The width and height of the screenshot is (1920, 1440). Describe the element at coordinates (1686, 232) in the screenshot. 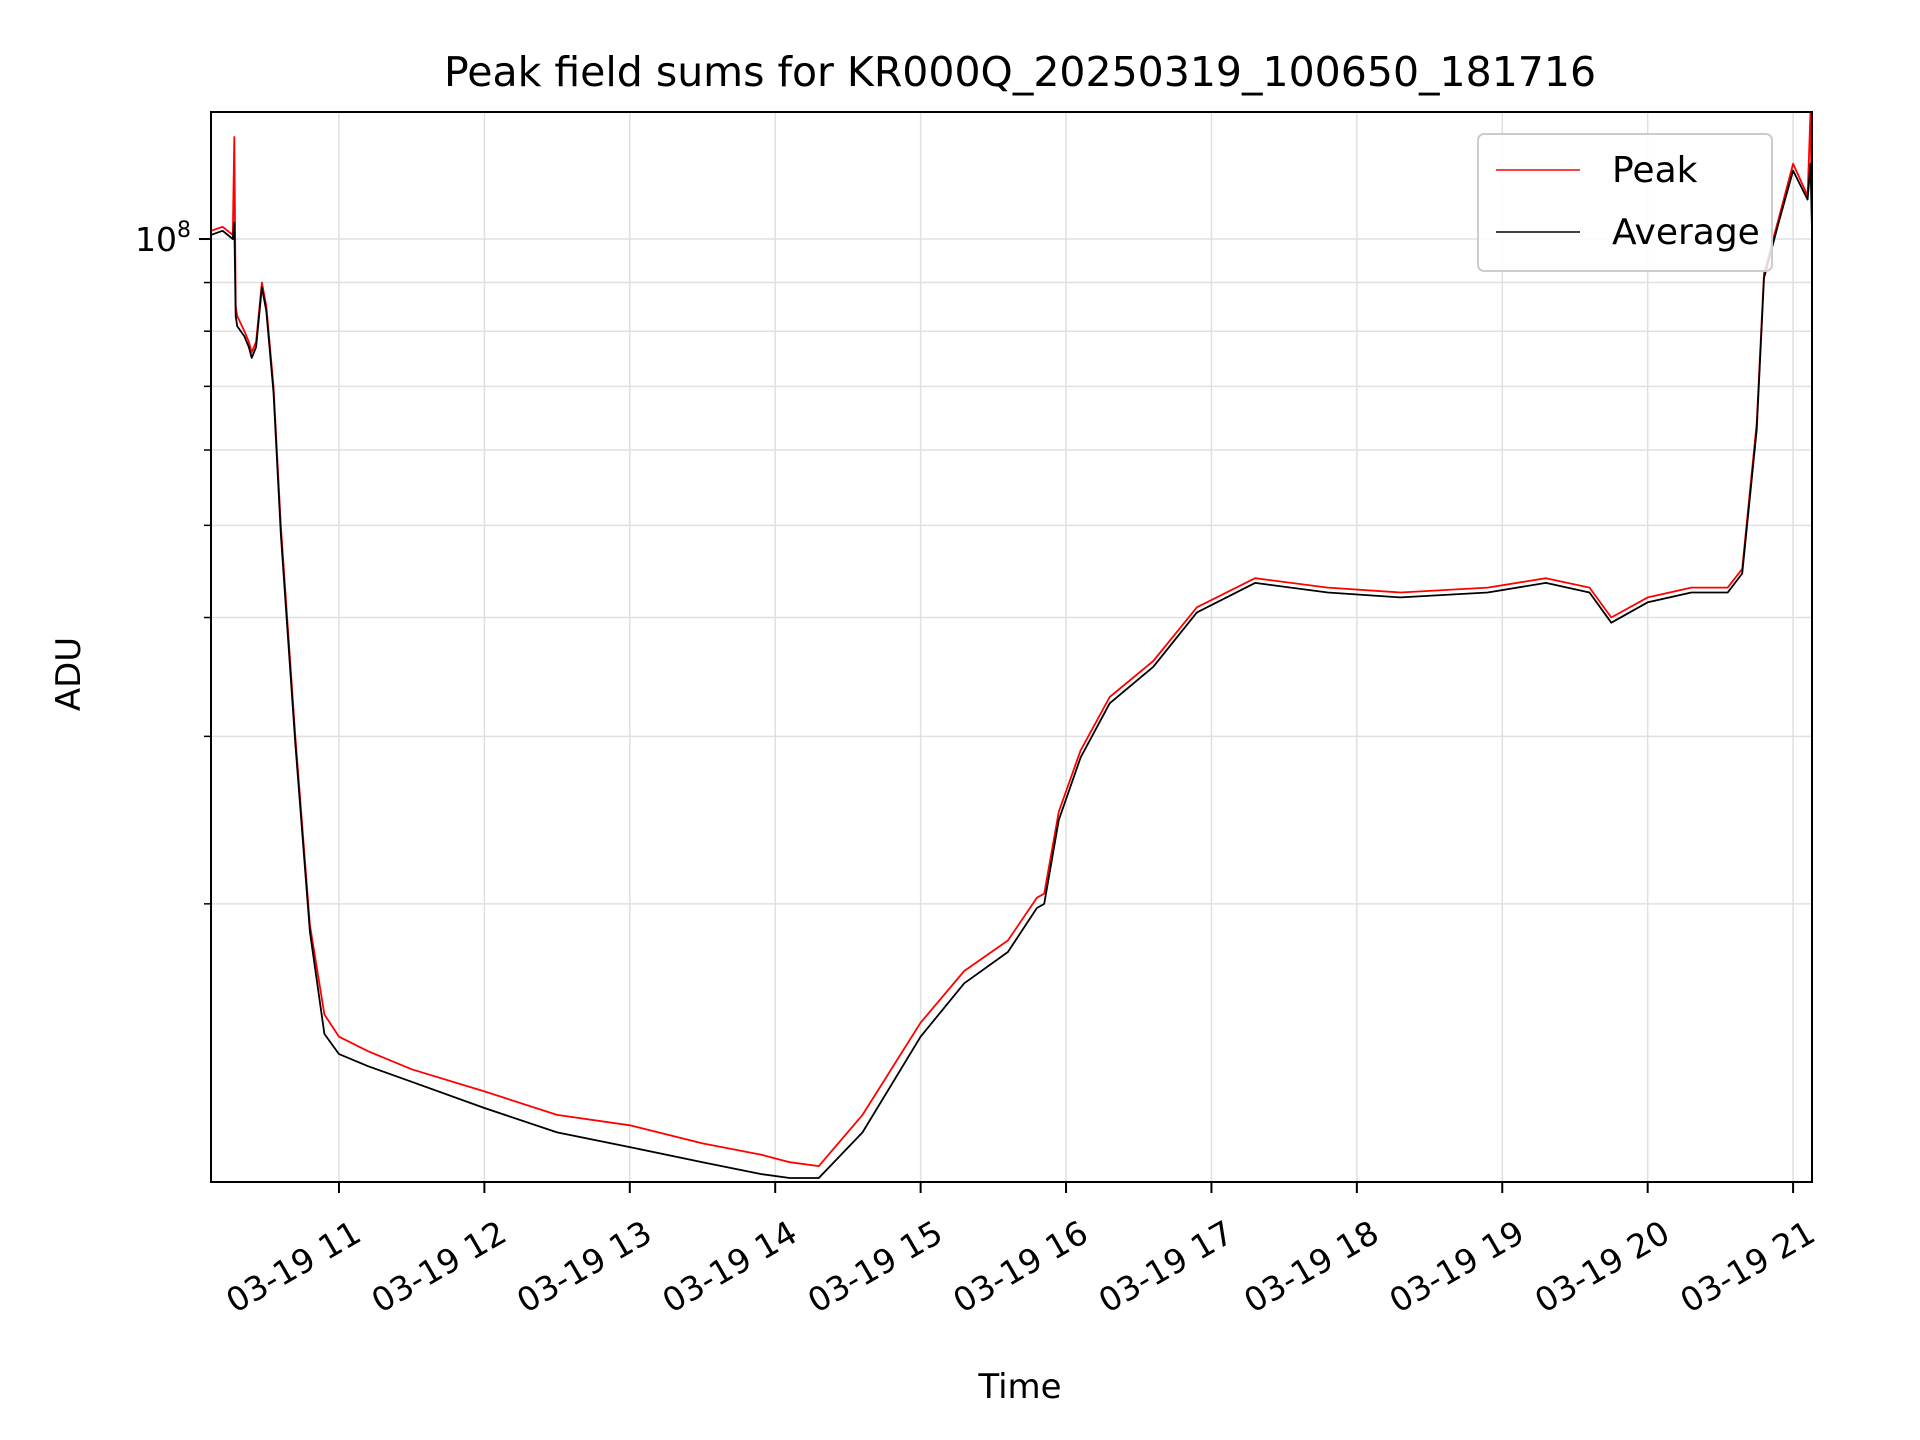

I see `legend-label-average: Average` at that location.